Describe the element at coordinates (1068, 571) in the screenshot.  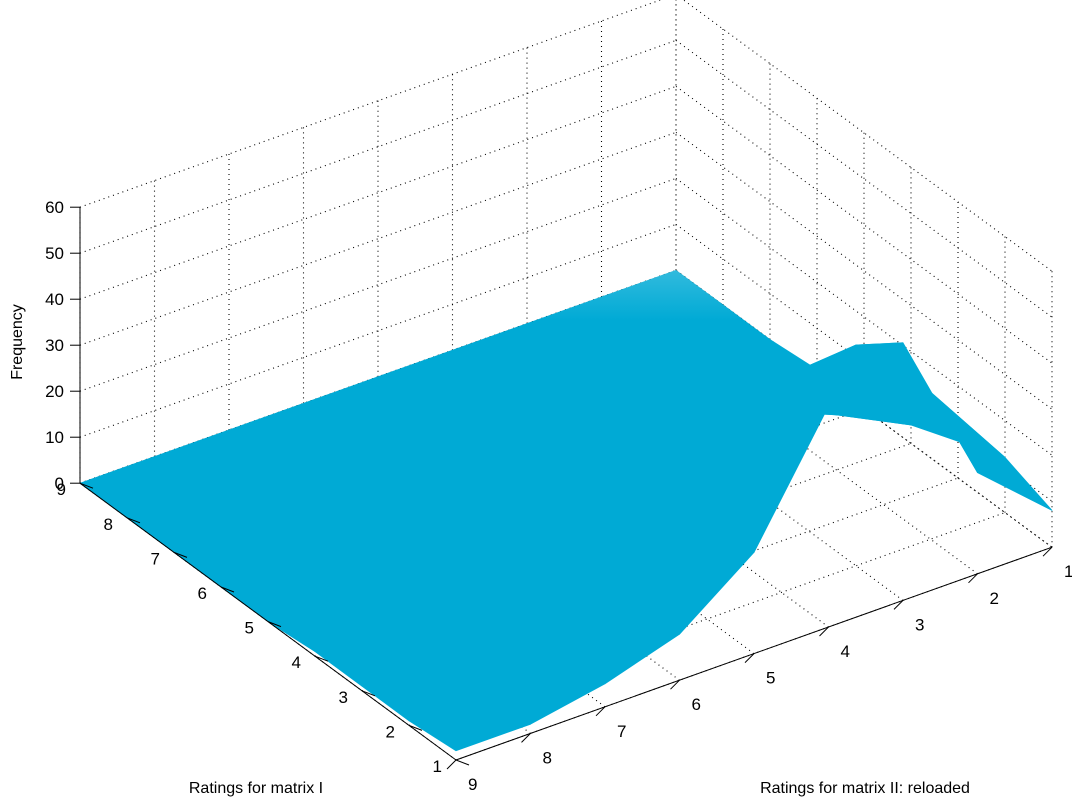
I see `y-tick-label: 1` at that location.